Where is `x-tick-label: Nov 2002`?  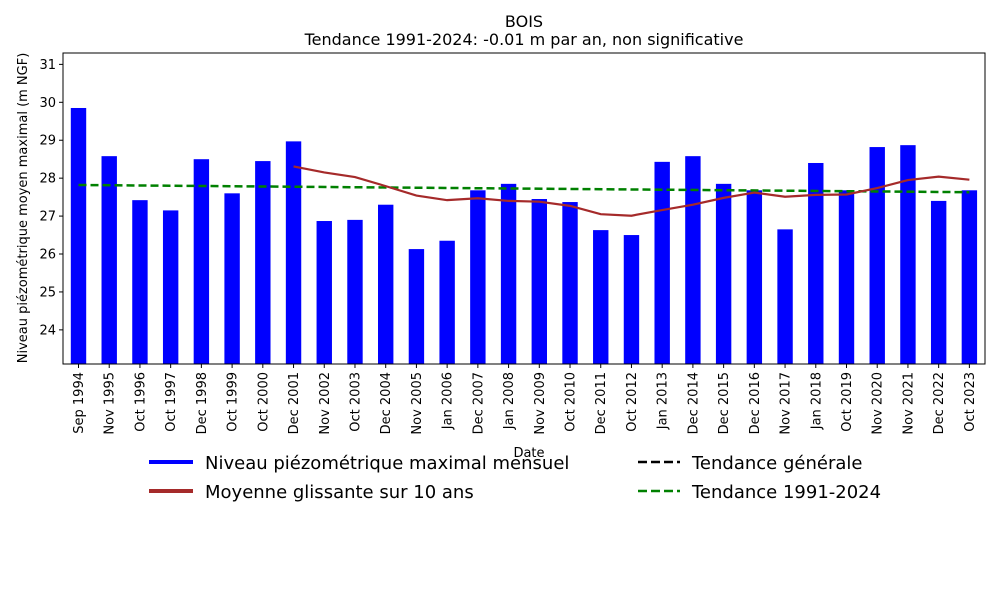 x-tick-label: Nov 2002 is located at coordinates (325, 403).